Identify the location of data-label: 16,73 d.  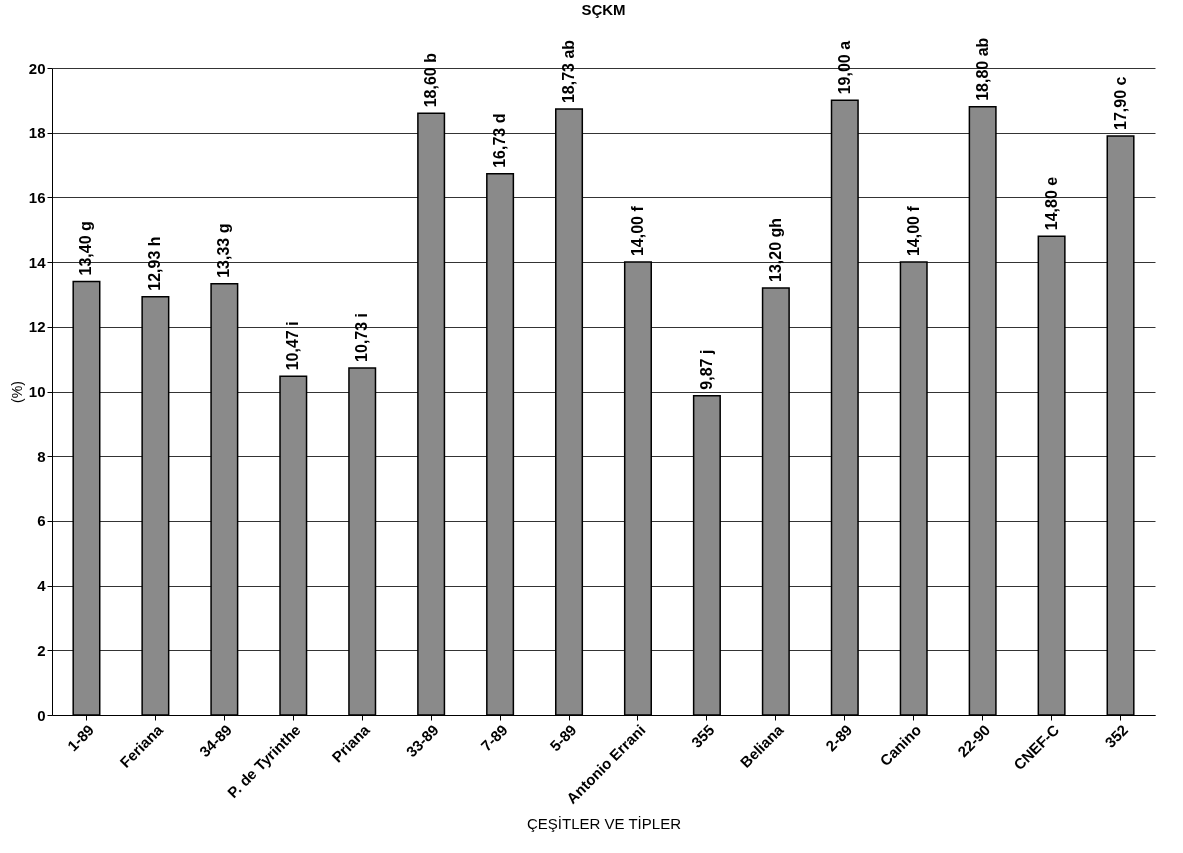
(500, 140).